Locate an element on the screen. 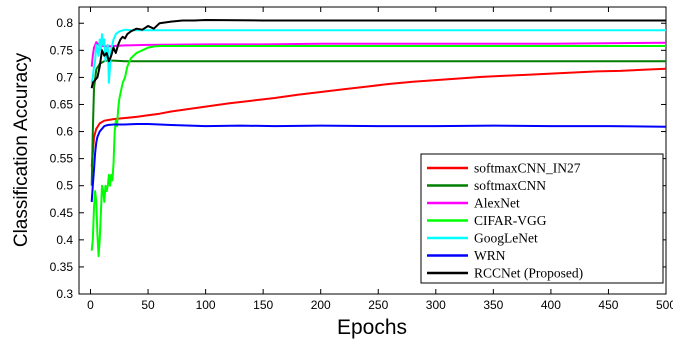 This screenshot has height=339, width=673. y-tick-label: 0.75 is located at coordinates (62, 50).